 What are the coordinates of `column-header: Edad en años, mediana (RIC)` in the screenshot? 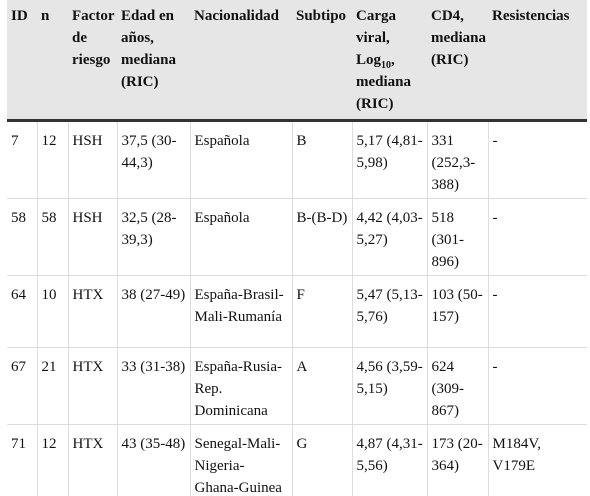 It's located at (153, 61).